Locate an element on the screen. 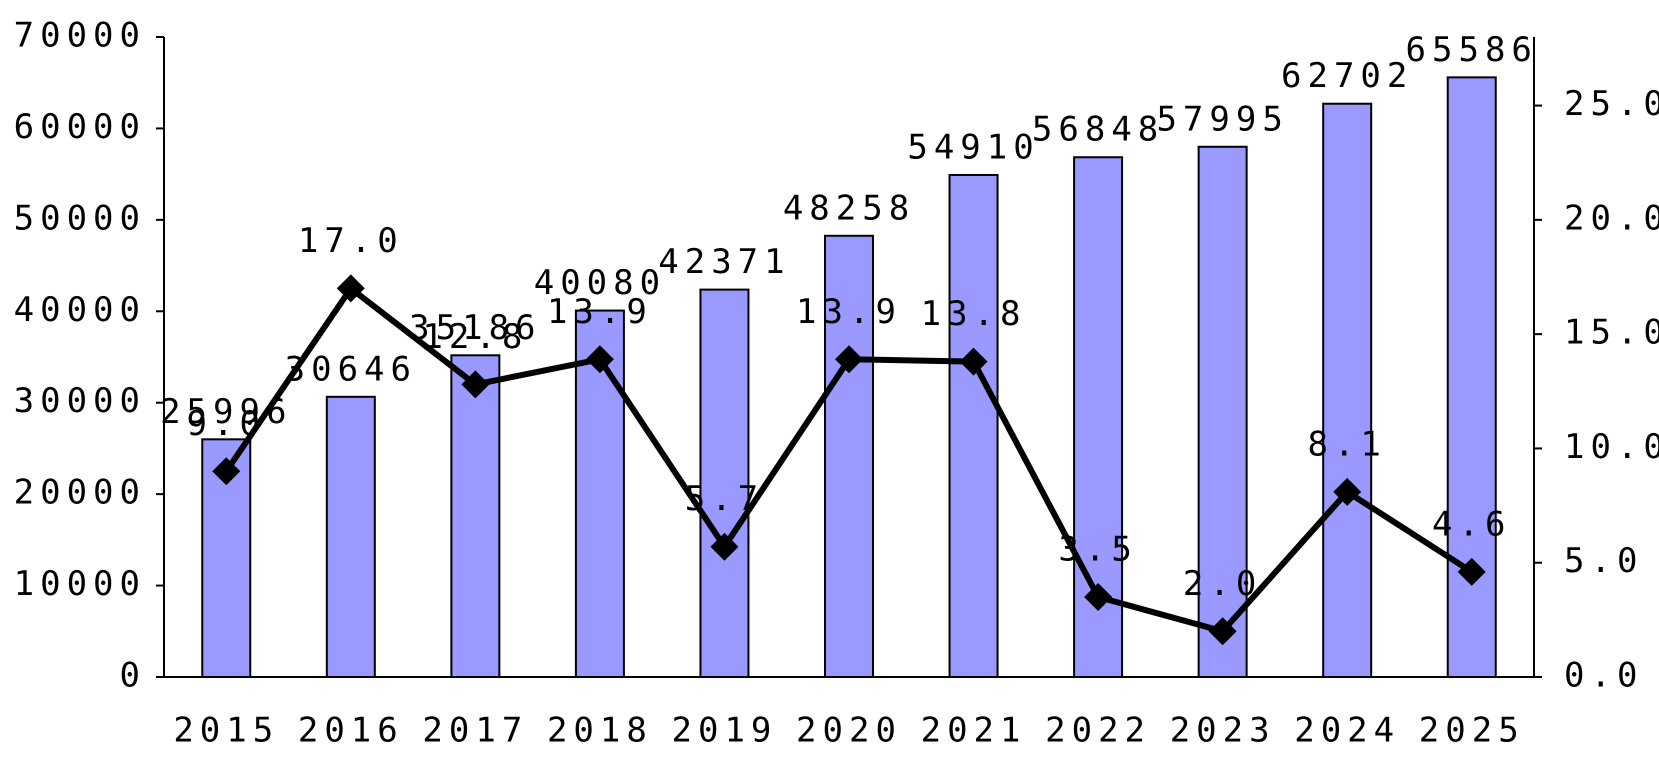 The width and height of the screenshot is (1659, 762). bar-value-label: 57995 is located at coordinates (1222, 119).